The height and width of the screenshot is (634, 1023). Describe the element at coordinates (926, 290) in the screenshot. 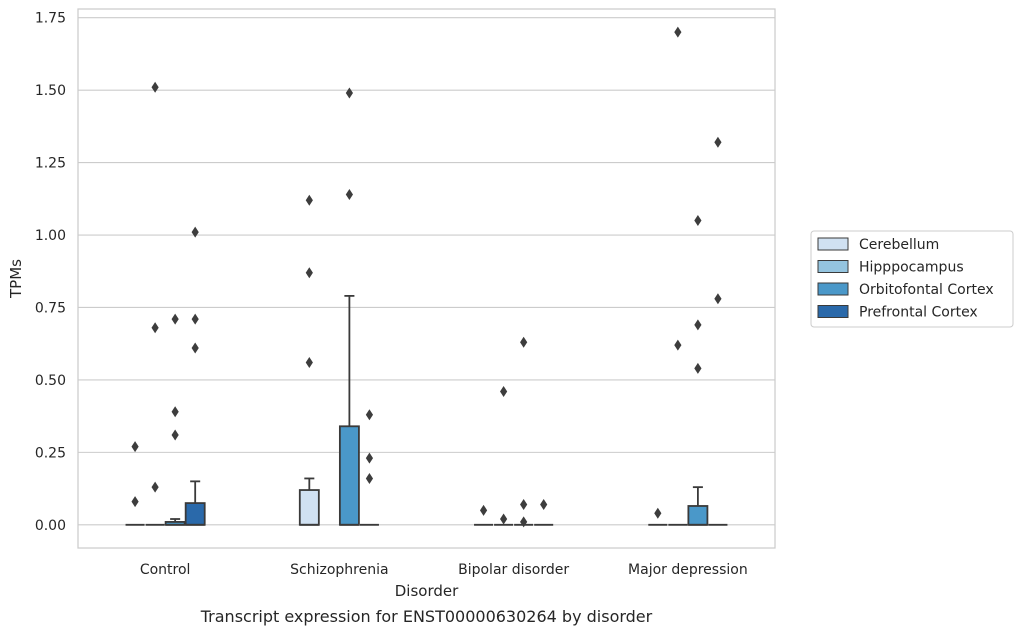

I see `legend-label: Orbitofontal Cortex` at that location.